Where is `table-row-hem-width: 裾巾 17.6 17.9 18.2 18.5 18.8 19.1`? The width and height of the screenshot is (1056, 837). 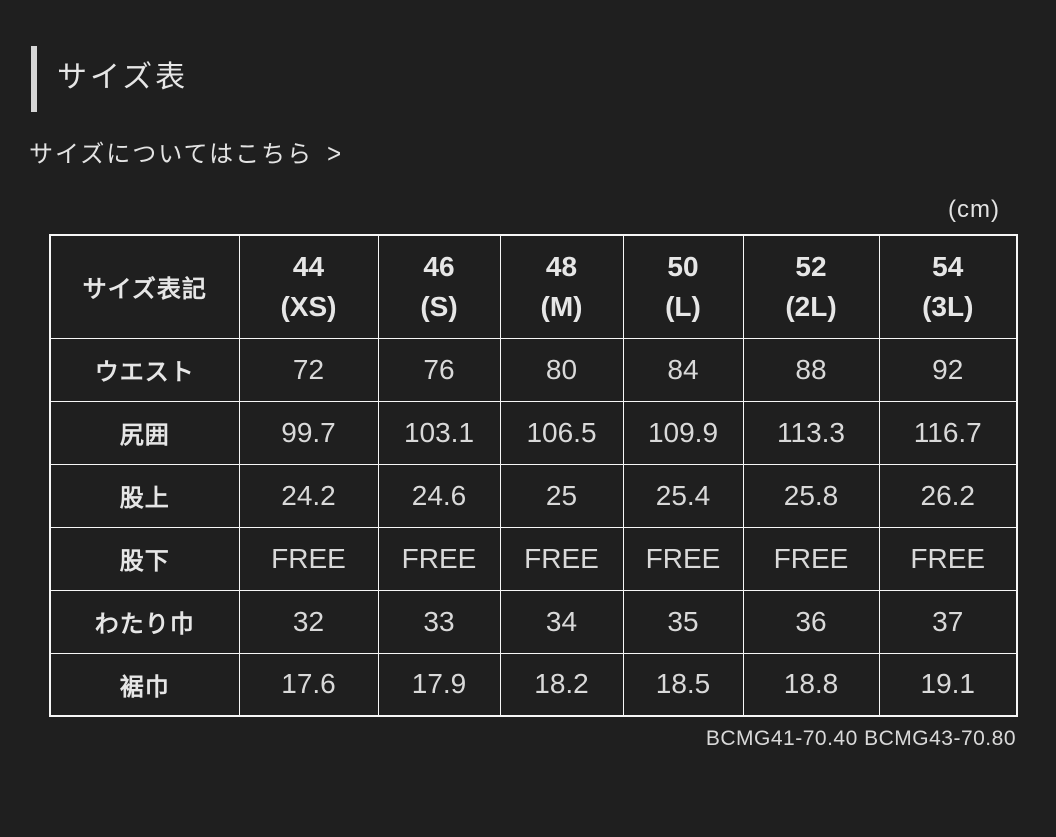 table-row-hem-width: 裾巾 17.6 17.9 18.2 18.5 18.8 19.1 is located at coordinates (533, 684).